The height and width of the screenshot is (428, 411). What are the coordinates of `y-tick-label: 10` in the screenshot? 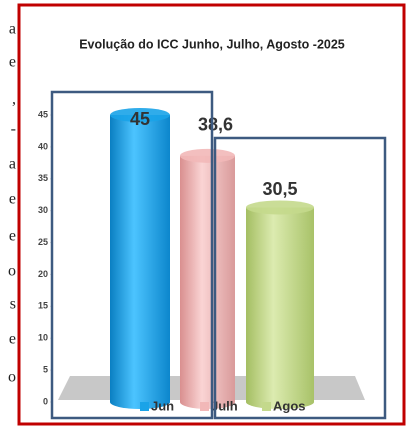 It's located at (43, 338).